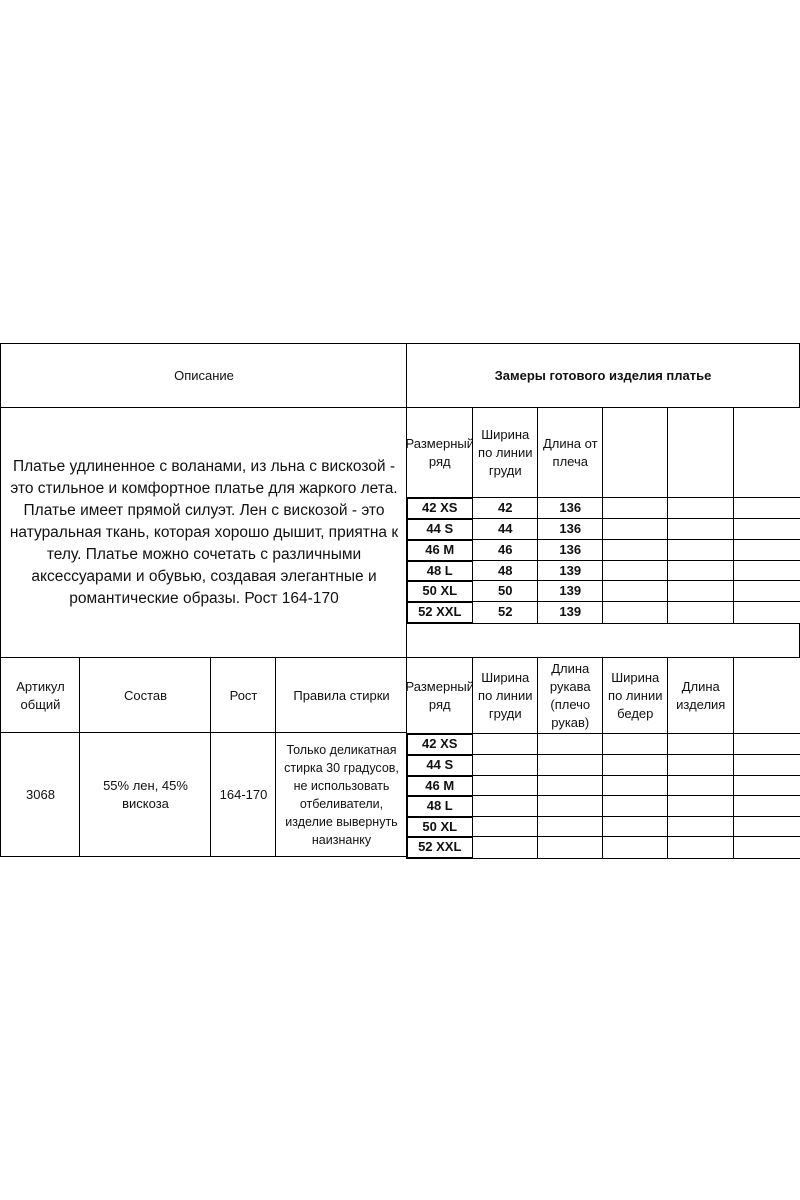 This screenshot has width=800, height=1200. Describe the element at coordinates (243, 794) in the screenshot. I see `height-value: 164-170` at that location.